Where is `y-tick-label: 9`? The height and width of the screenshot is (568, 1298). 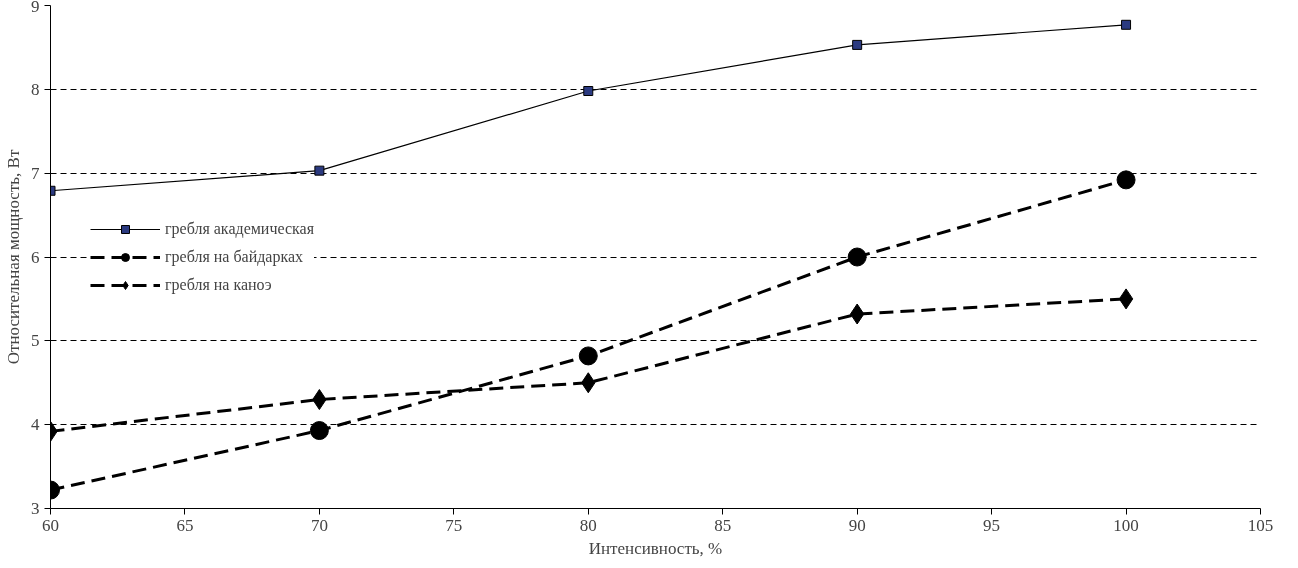 y-tick-label: 9 is located at coordinates (35, 8).